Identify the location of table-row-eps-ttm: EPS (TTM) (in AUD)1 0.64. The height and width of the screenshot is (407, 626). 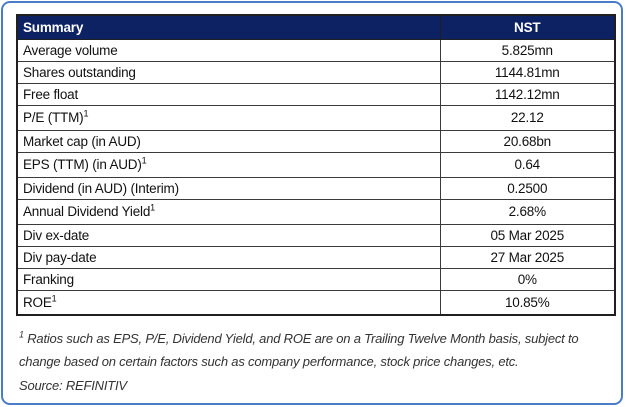
(316, 164).